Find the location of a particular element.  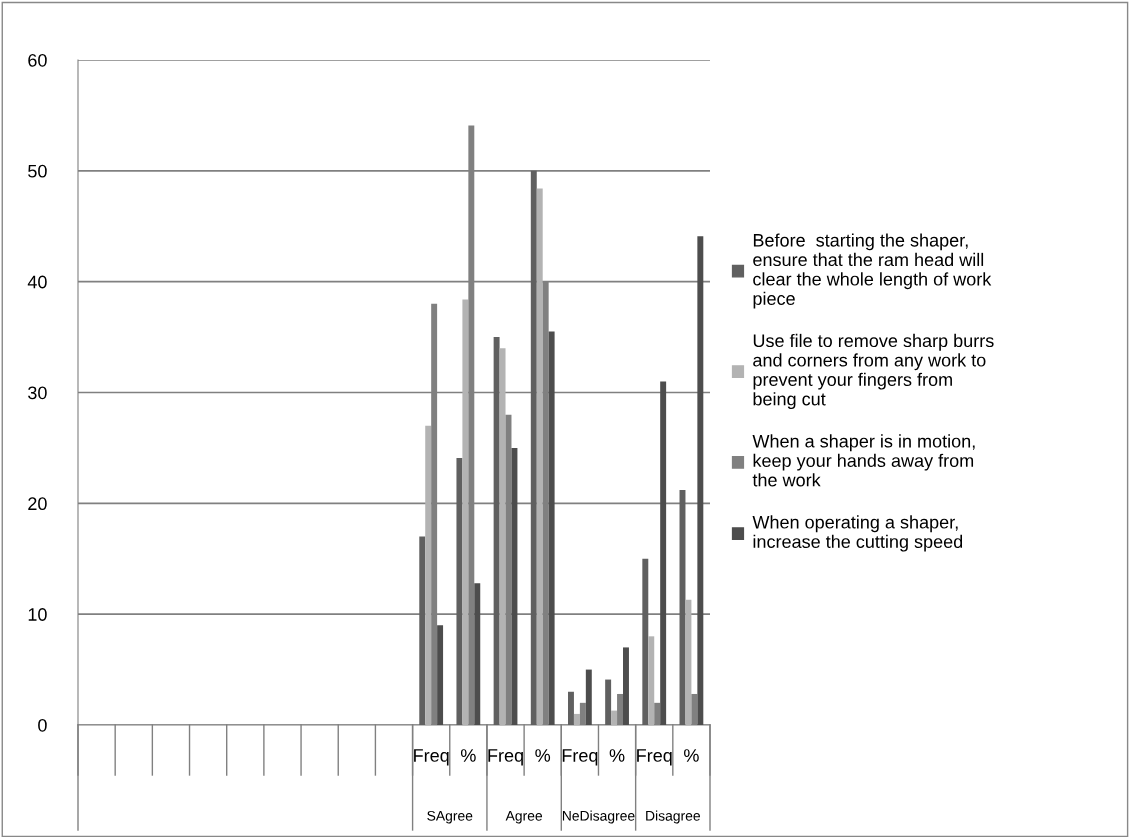

y-tick-label: 30 is located at coordinates (37, 393).